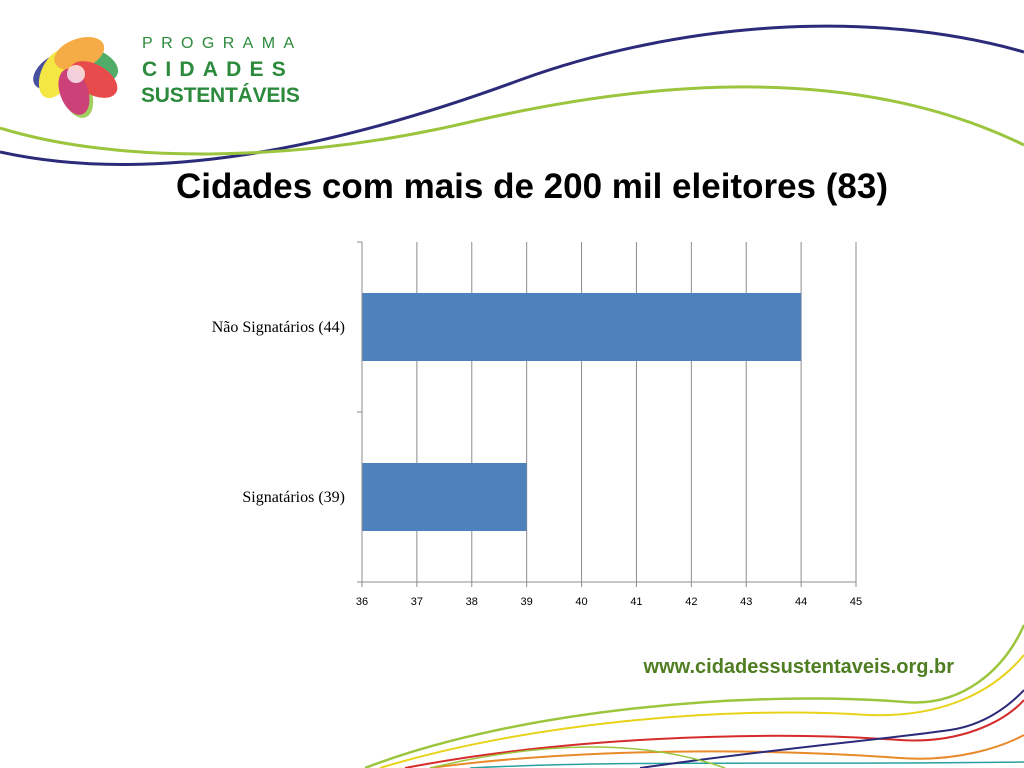 This screenshot has width=1024, height=768. I want to click on x-tick-label: 38, so click(472, 602).